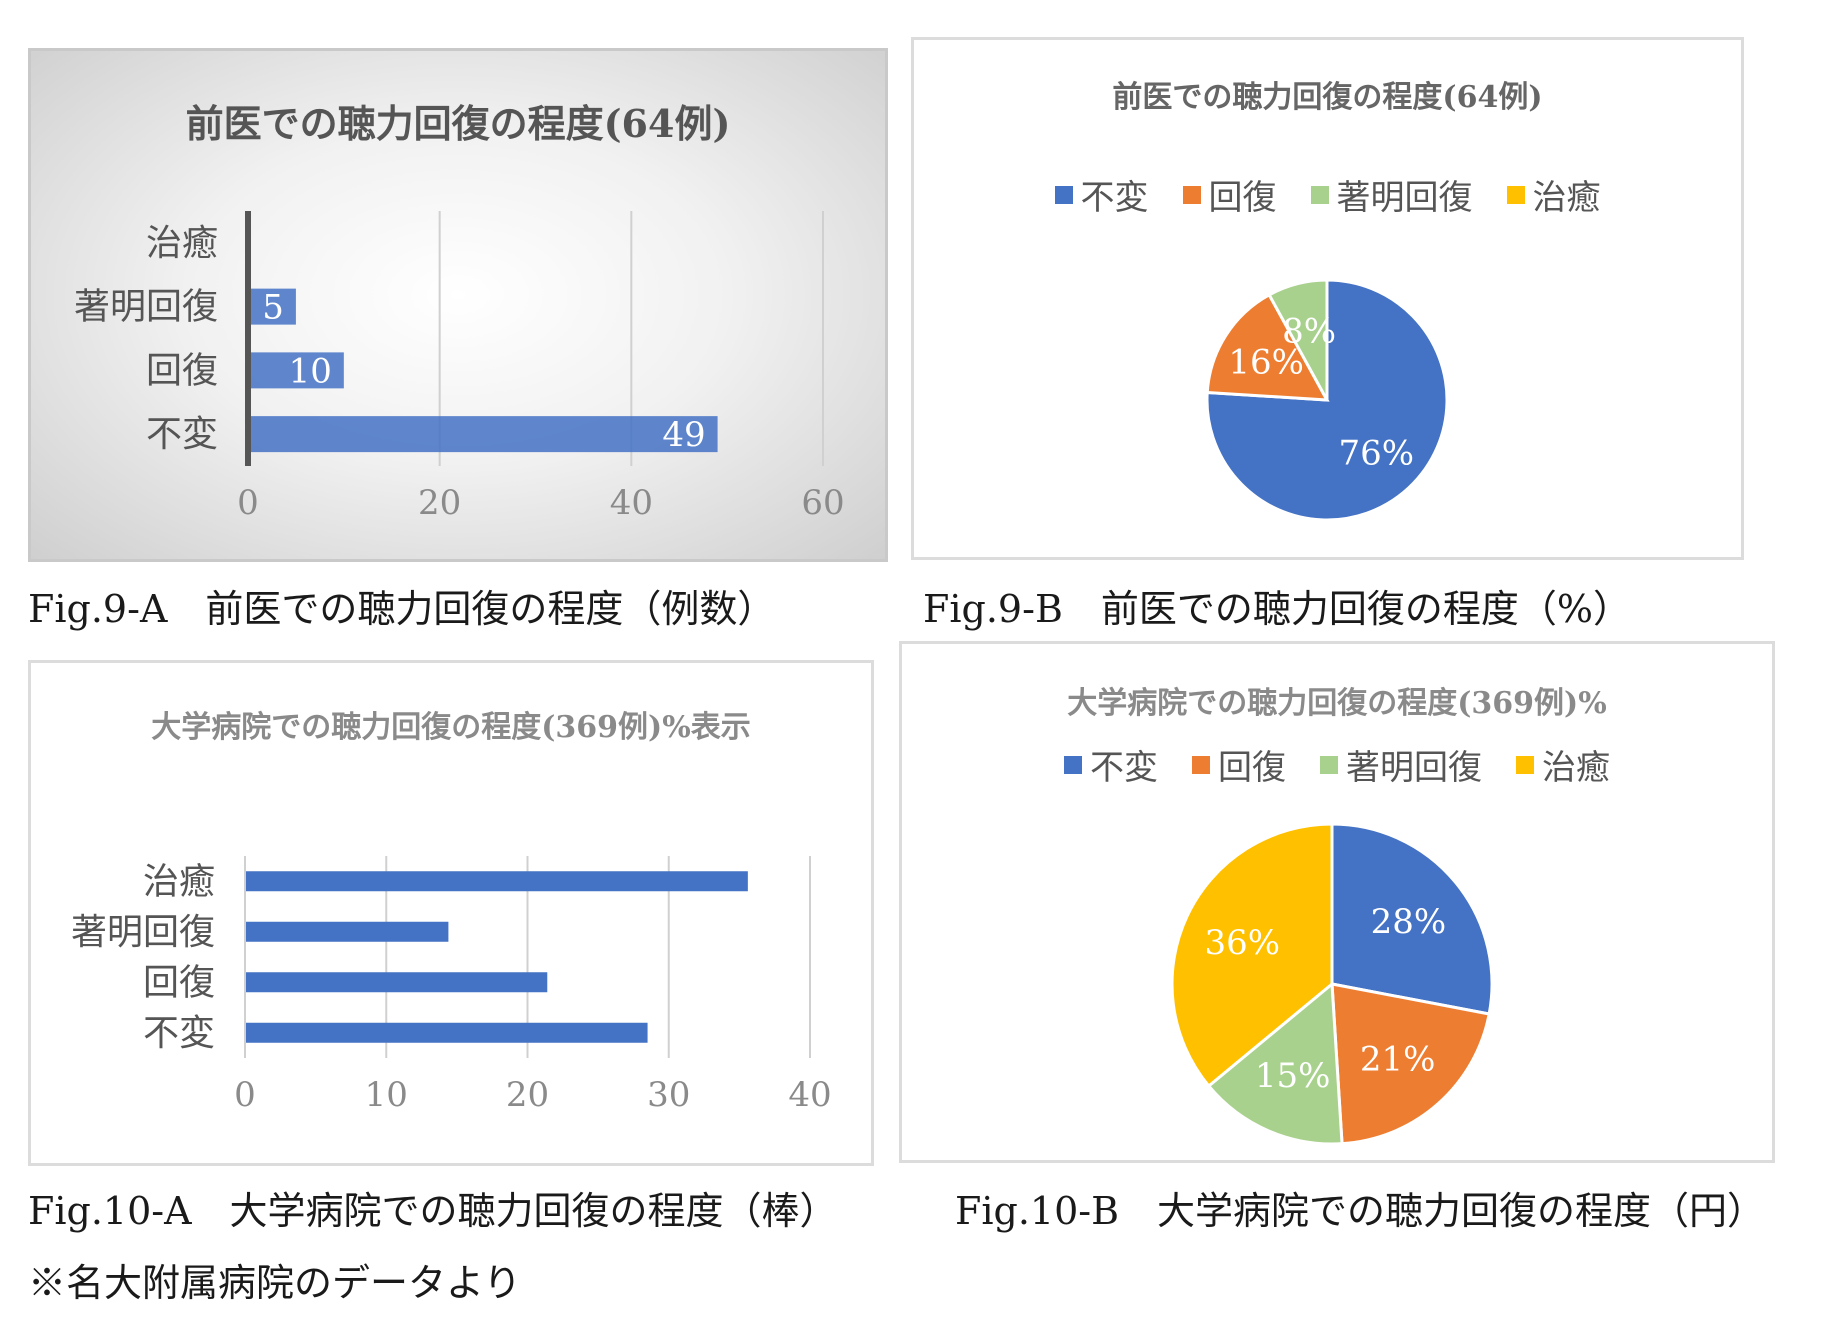  Describe the element at coordinates (822, 503) in the screenshot. I see `x-tick-label: 60` at that location.